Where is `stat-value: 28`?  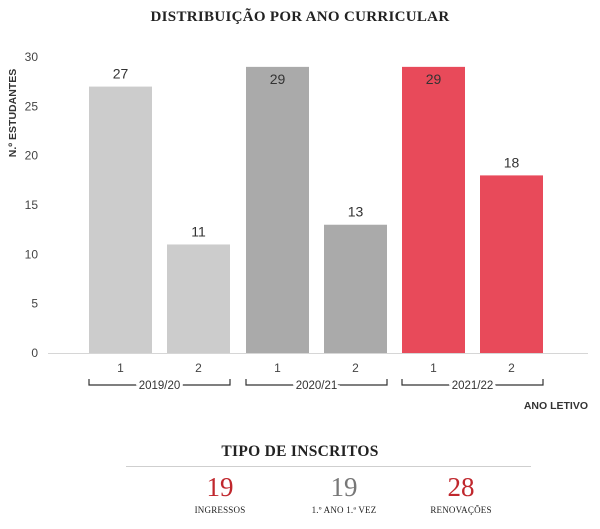 stat-value: 28 is located at coordinates (461, 487).